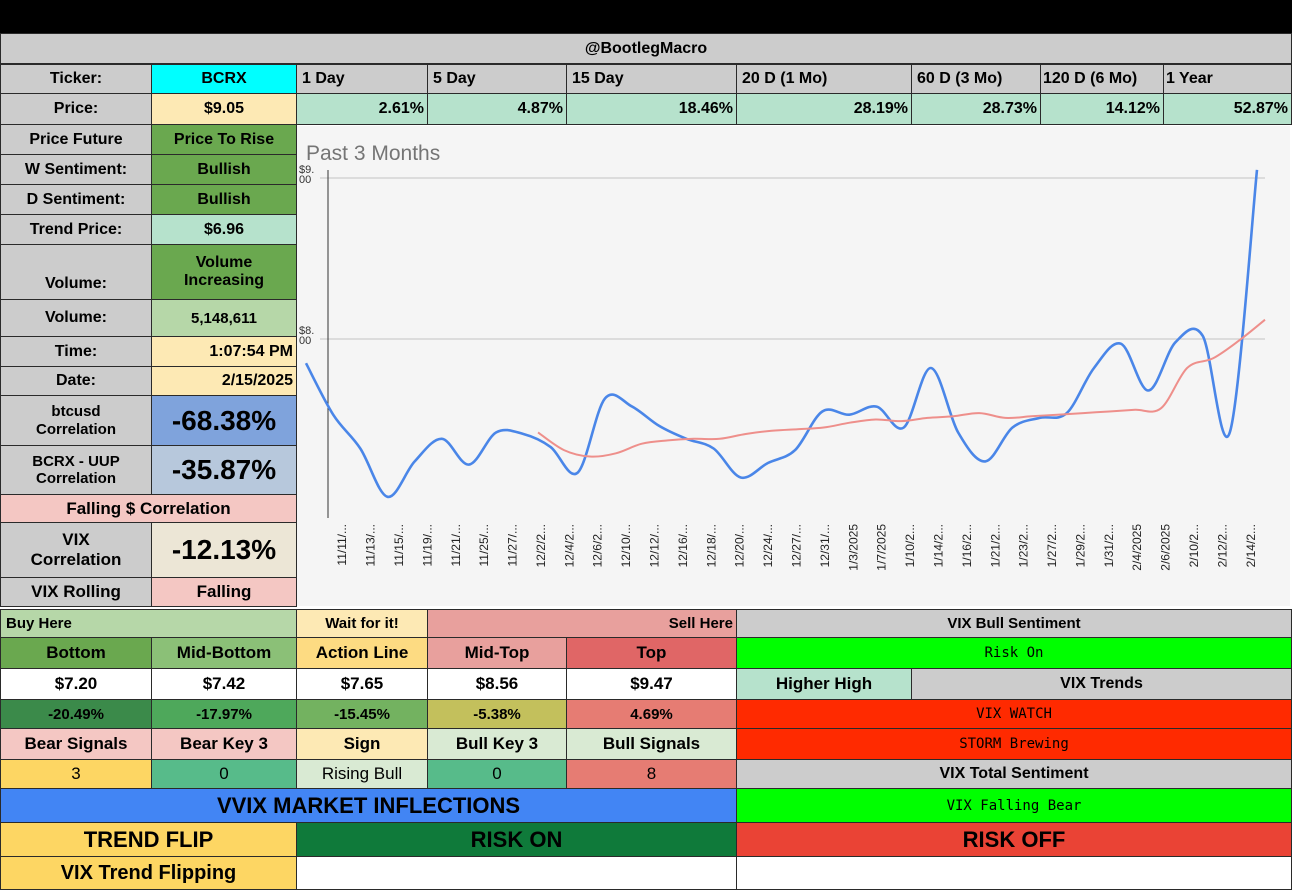 This screenshot has width=1292, height=890. Describe the element at coordinates (651, 684) in the screenshot. I see `level-price-top: $9.47` at that location.